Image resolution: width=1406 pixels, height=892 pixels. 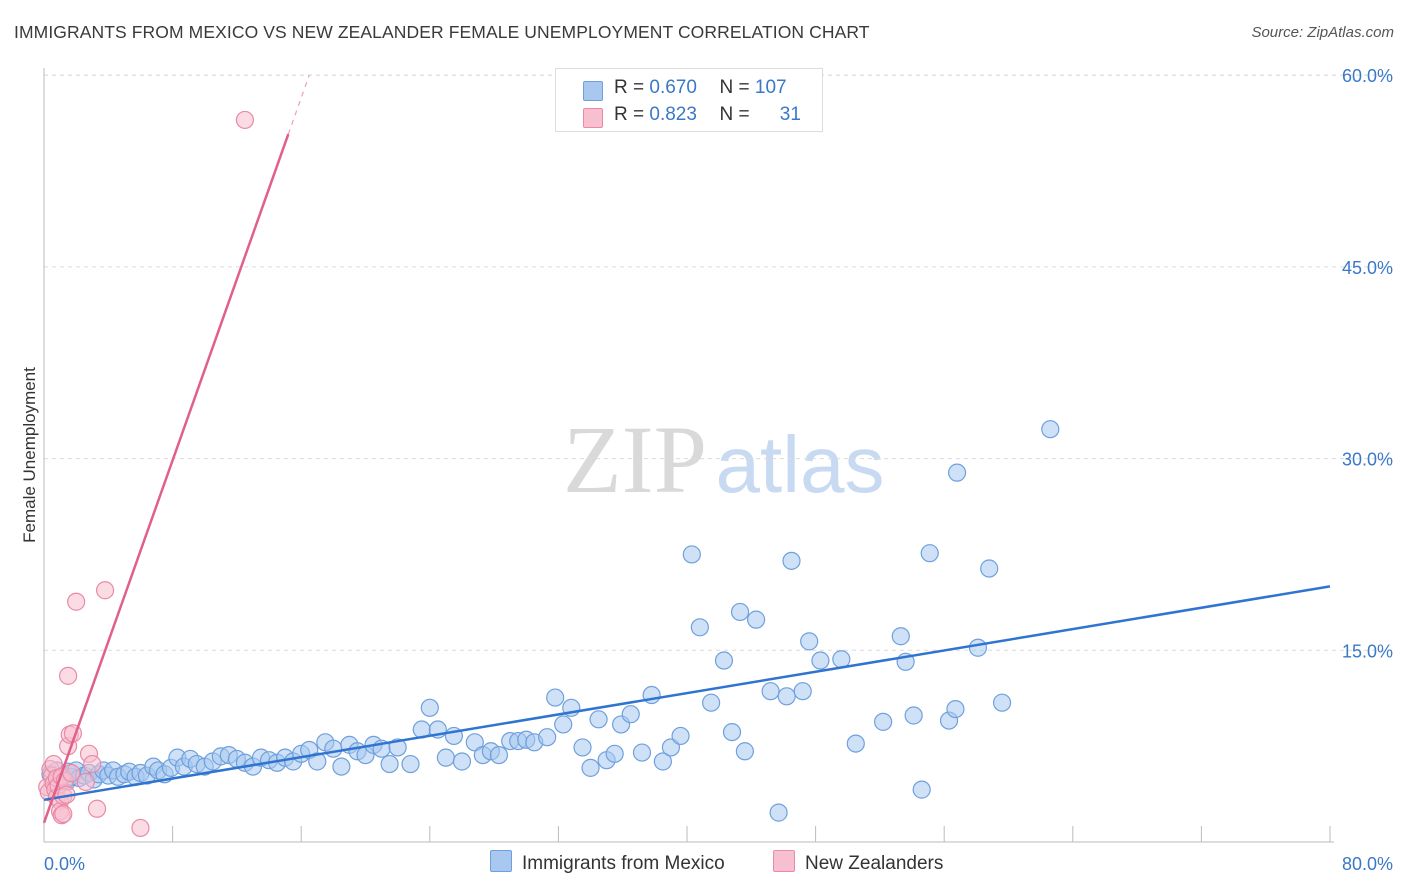 What do you see at coordinates (593, 118) in the screenshot?
I see `new-zealanders-swatch` at bounding box center [593, 118].